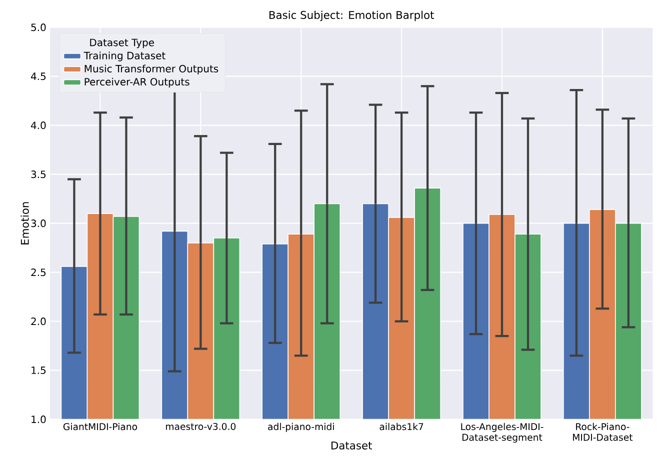 The width and height of the screenshot is (660, 462). Describe the element at coordinates (38, 126) in the screenshot. I see `y-tick-label: 4.0` at that location.